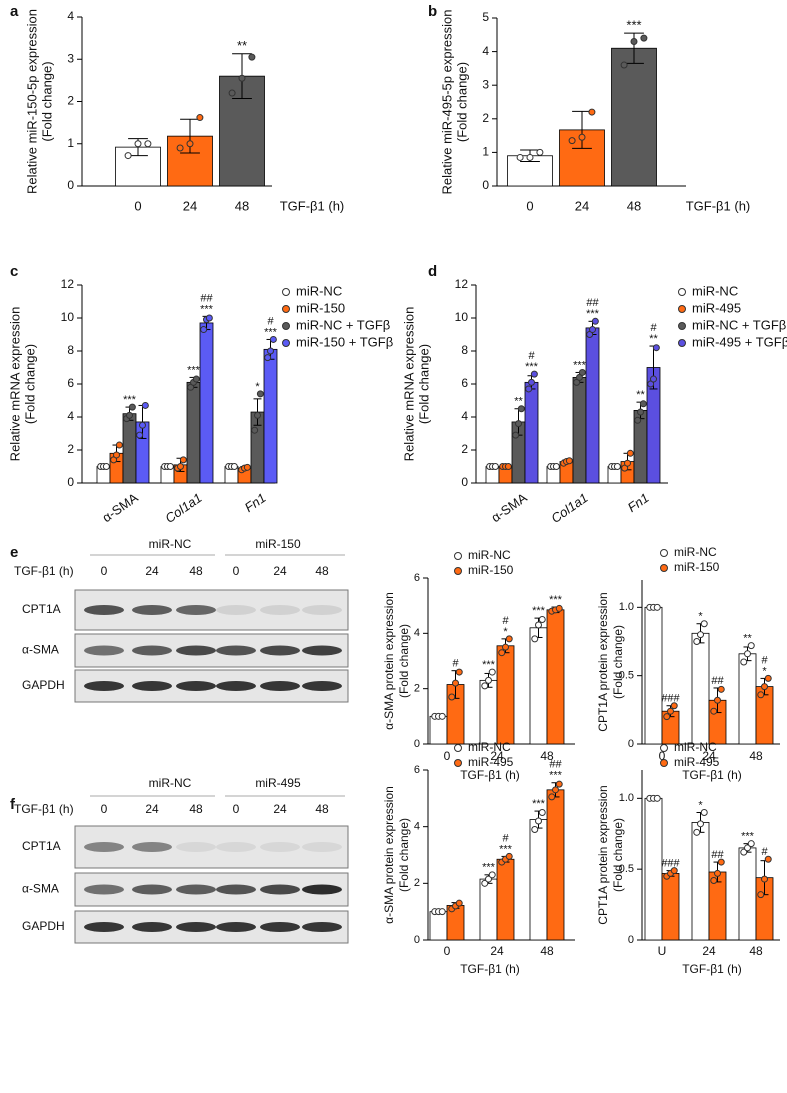  What do you see at coordinates (389, 855) in the screenshot?
I see `y-axis-label: α-SMA protein expression` at bounding box center [389, 855].